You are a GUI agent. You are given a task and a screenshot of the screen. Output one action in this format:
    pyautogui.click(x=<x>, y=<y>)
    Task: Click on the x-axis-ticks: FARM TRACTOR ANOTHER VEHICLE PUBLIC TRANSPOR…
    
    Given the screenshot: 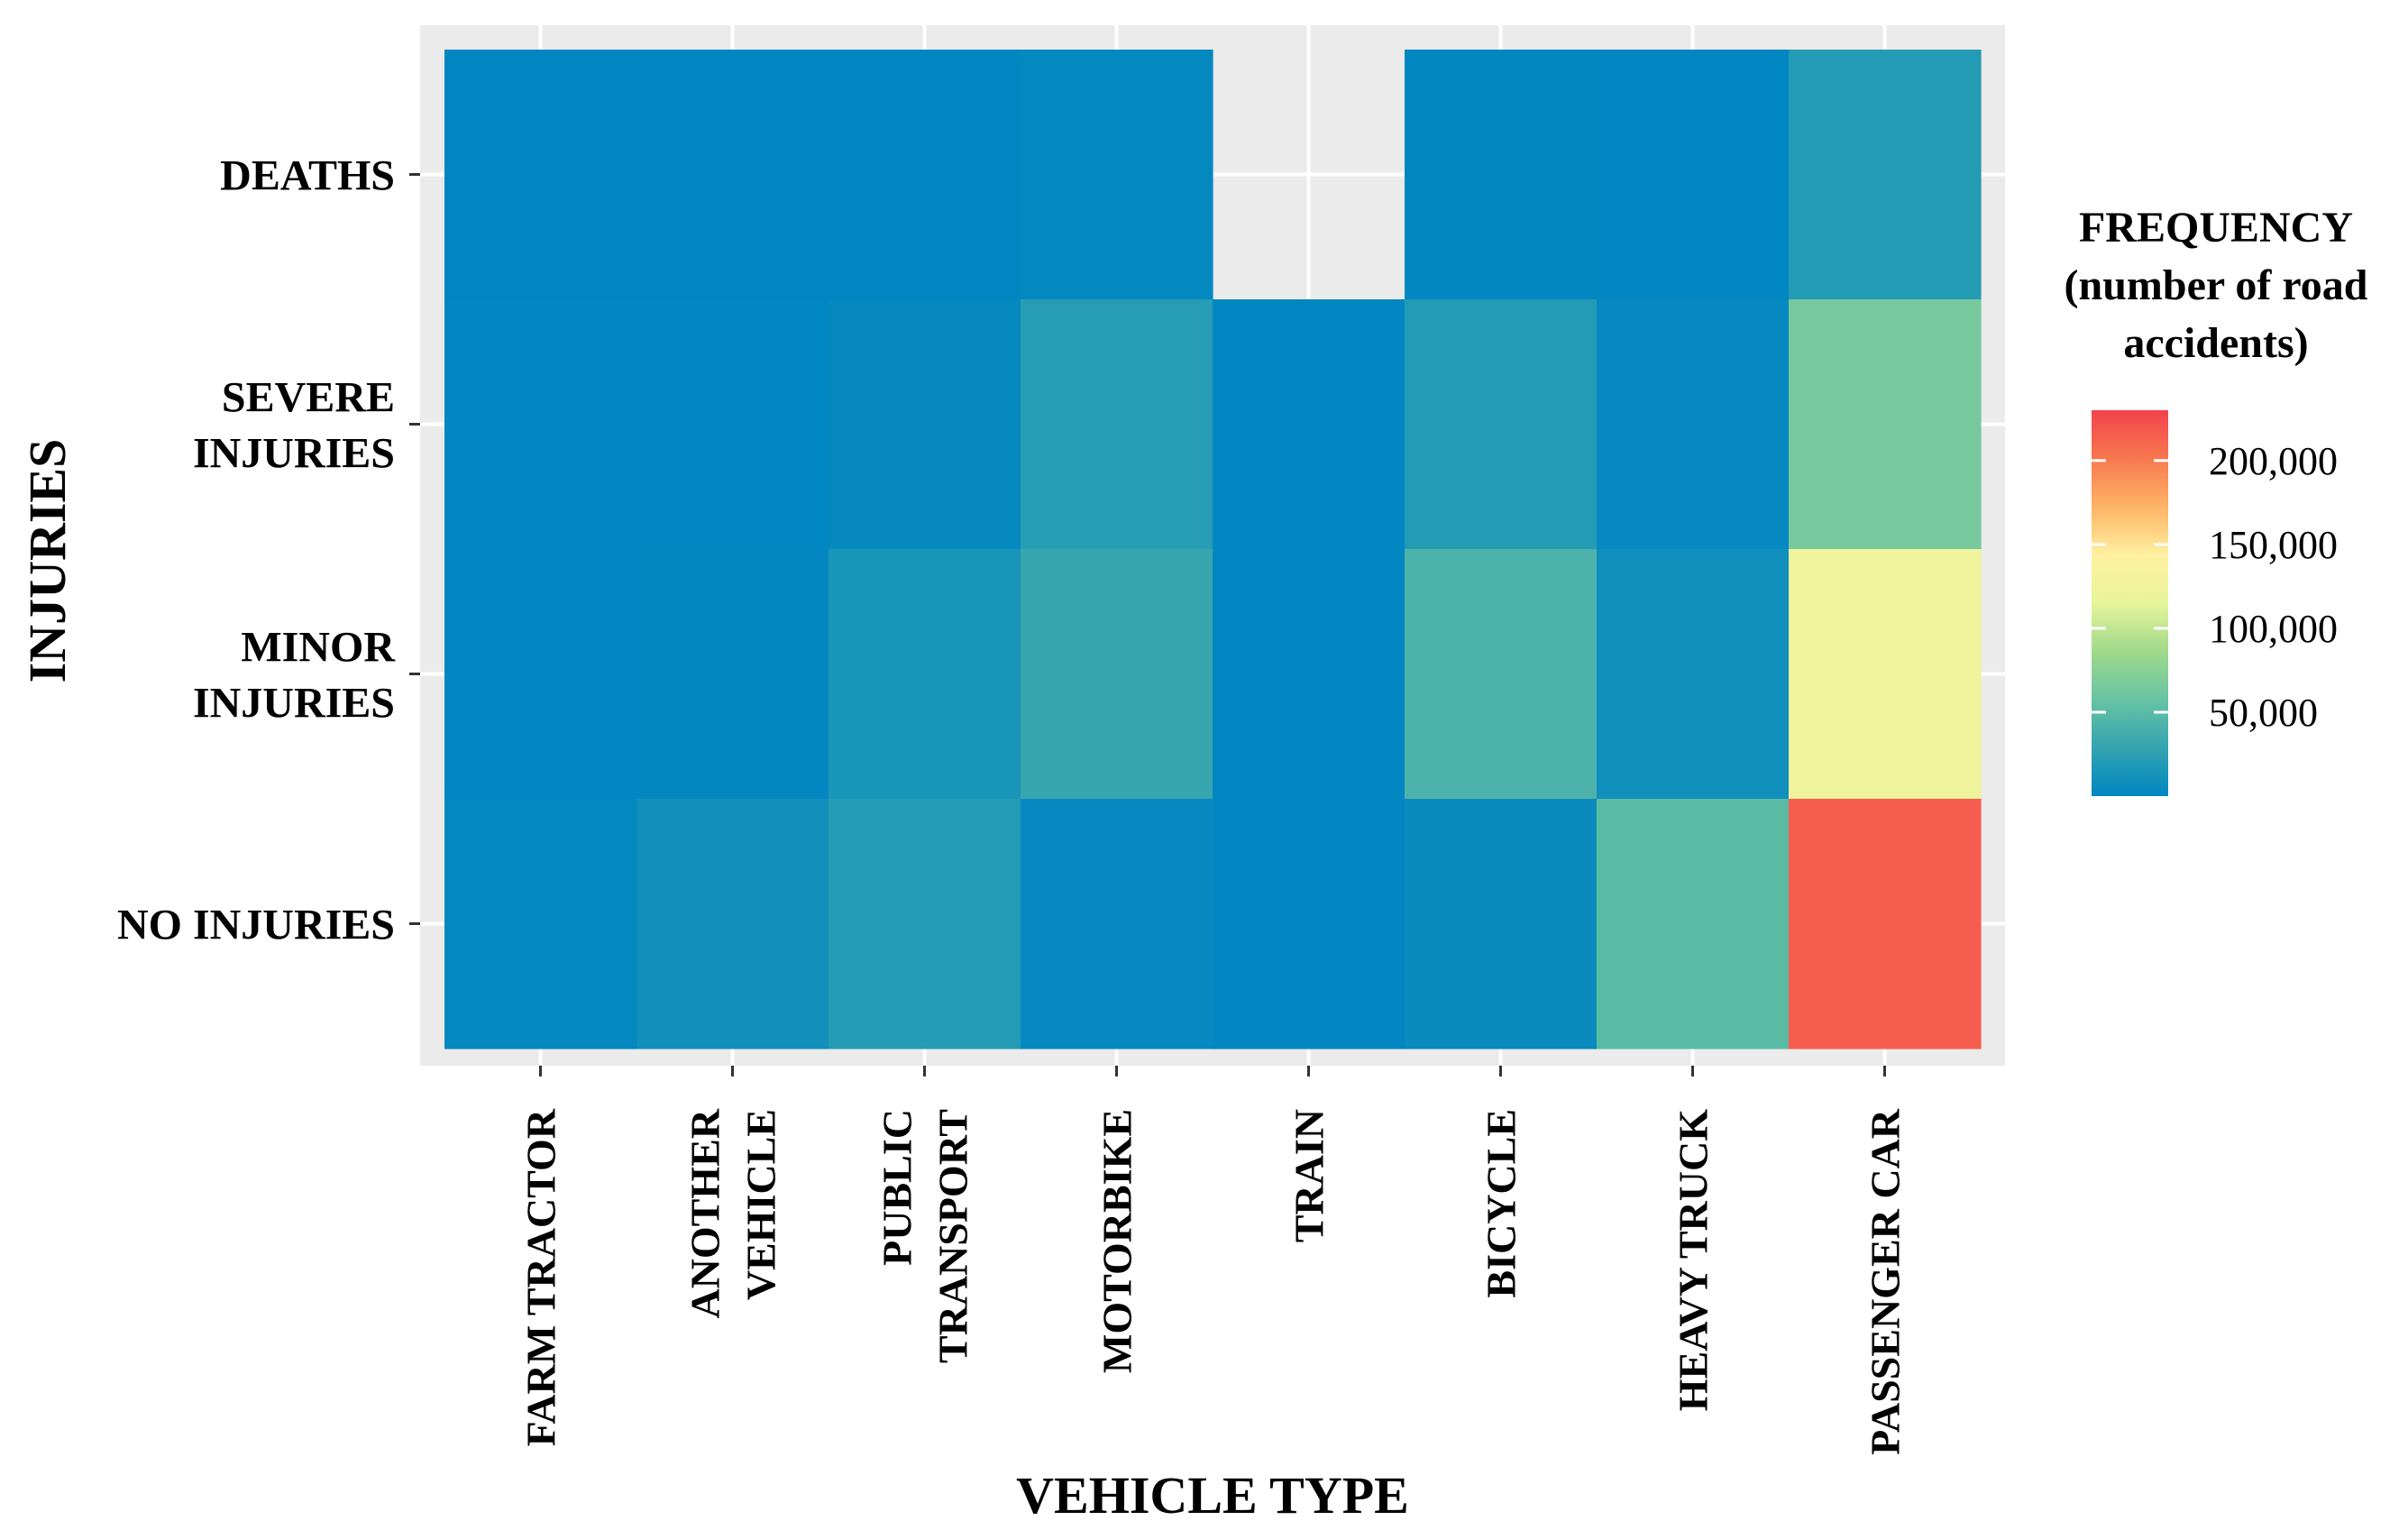 What is the action you would take?
    pyautogui.click(x=1213, y=1260)
    